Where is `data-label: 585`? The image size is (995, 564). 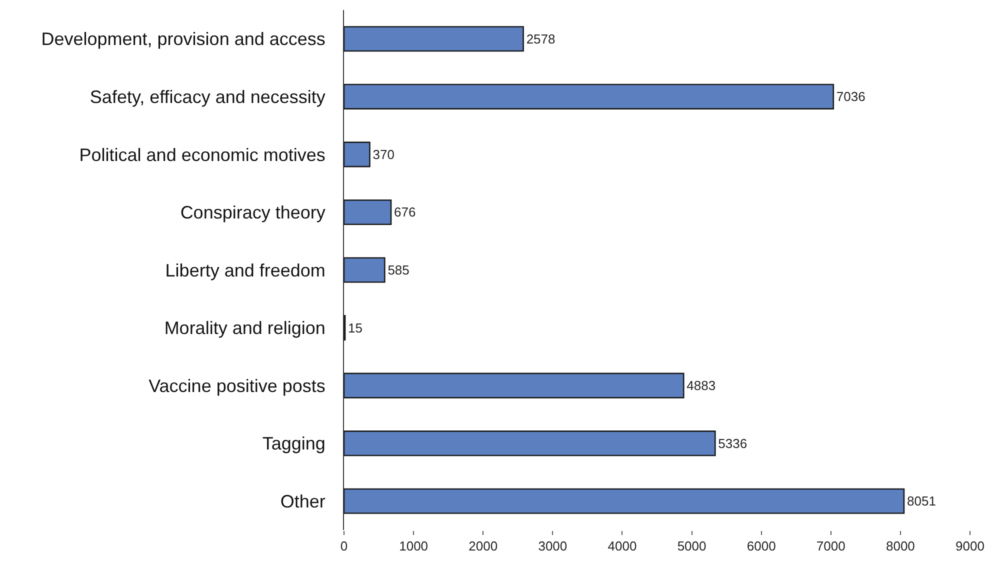 data-label: 585 is located at coordinates (399, 270).